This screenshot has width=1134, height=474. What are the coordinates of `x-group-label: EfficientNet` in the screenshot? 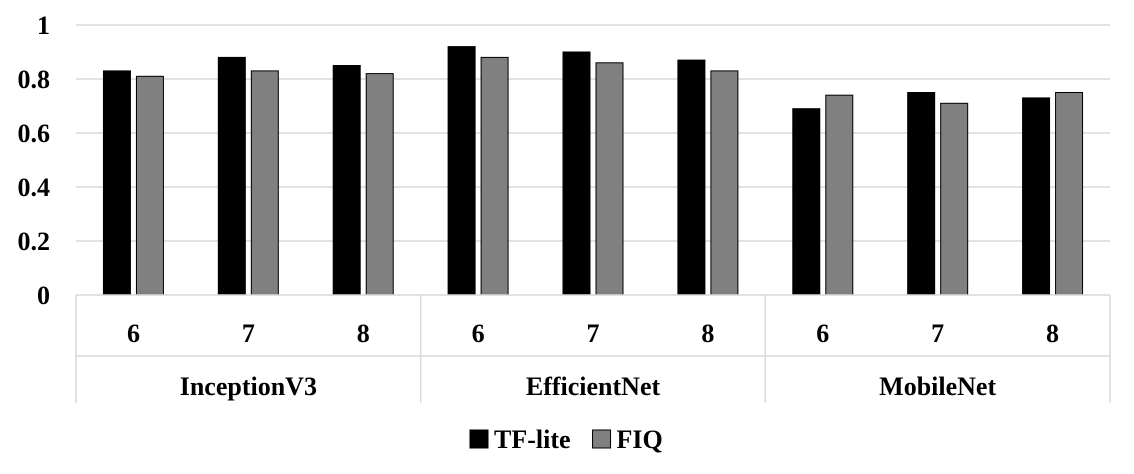 It's located at (593, 386).